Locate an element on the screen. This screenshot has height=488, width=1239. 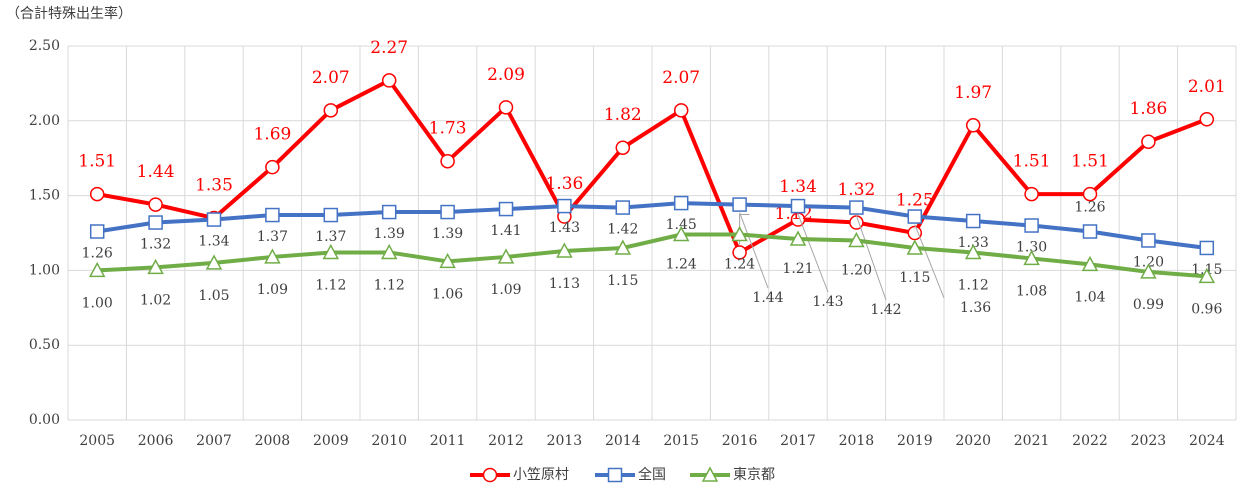
data-label: 1.45 is located at coordinates (681, 225).